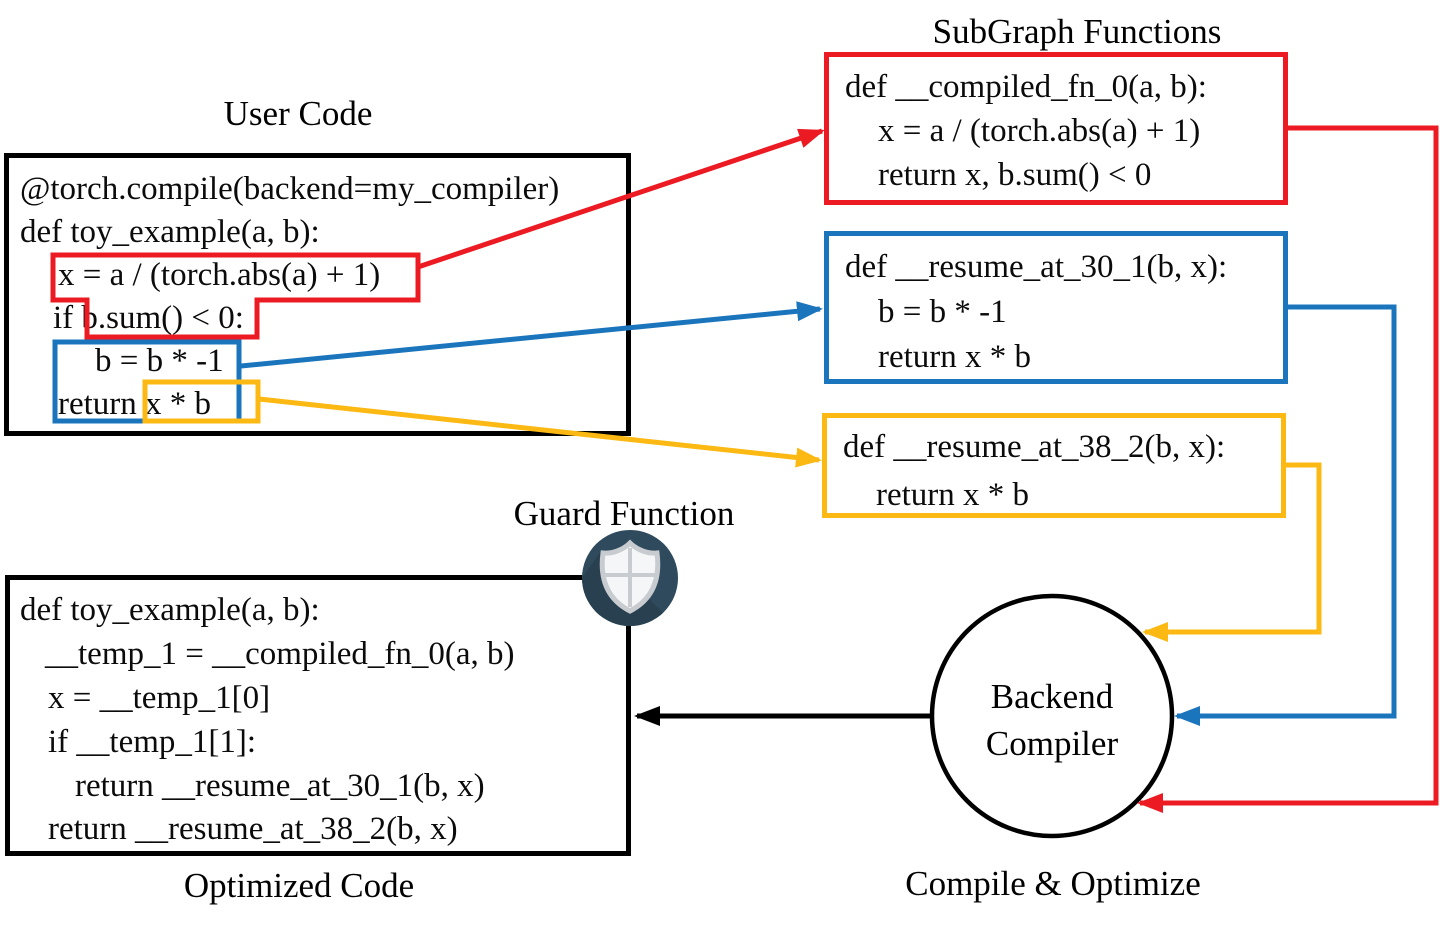 Image resolution: width=1440 pixels, height=930 pixels. I want to click on code-line: def __resume_at_30_1(b, x):, so click(1036, 267).